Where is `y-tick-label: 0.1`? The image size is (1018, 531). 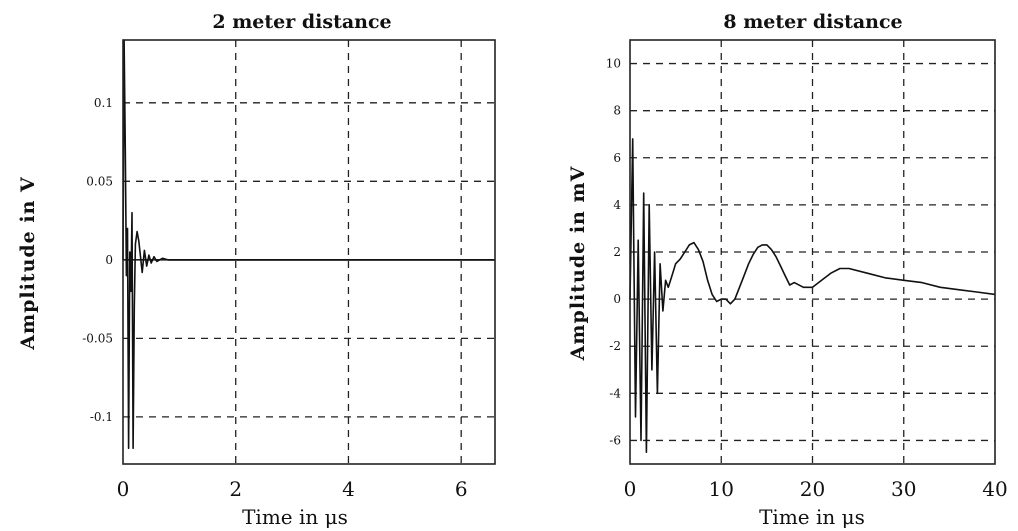
y-tick-label: 0.1 is located at coordinates (103, 103).